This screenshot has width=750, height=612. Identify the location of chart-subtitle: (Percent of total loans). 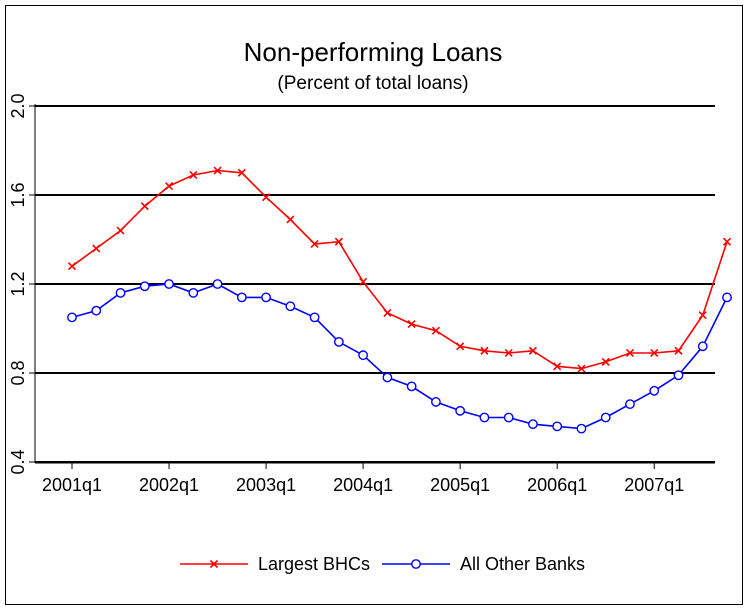
(372, 83).